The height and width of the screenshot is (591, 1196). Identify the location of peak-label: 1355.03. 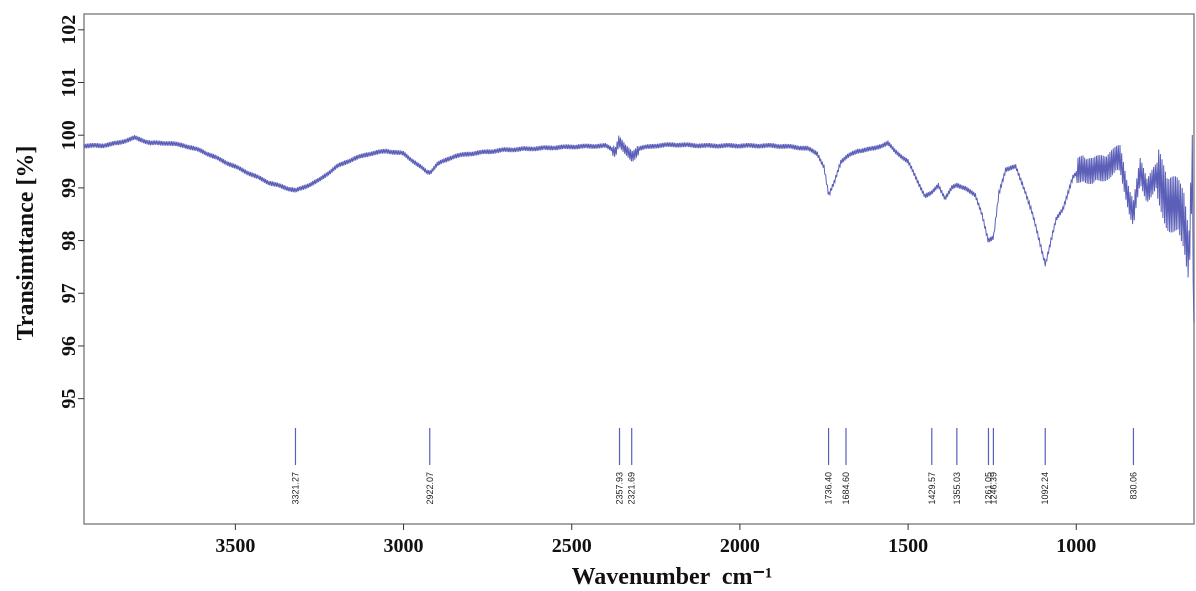
(957, 488).